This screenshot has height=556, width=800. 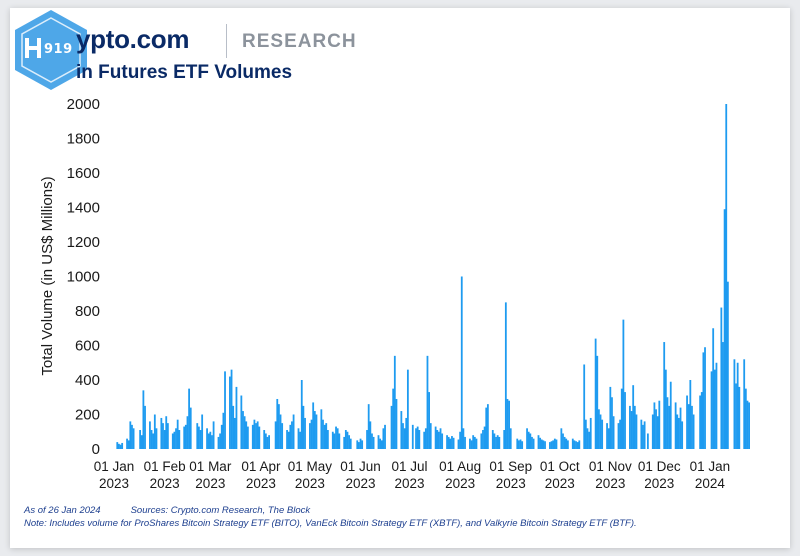 What do you see at coordinates (83, 208) in the screenshot?
I see `y-tick-label: 1400` at bounding box center [83, 208].